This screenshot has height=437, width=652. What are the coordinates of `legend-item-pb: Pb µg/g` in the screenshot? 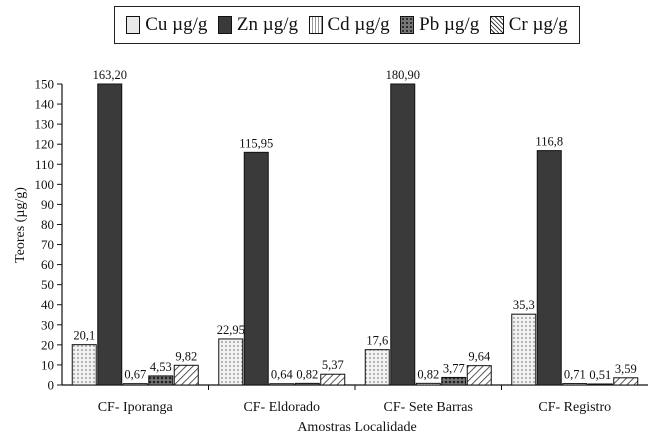 It's located at (439, 25).